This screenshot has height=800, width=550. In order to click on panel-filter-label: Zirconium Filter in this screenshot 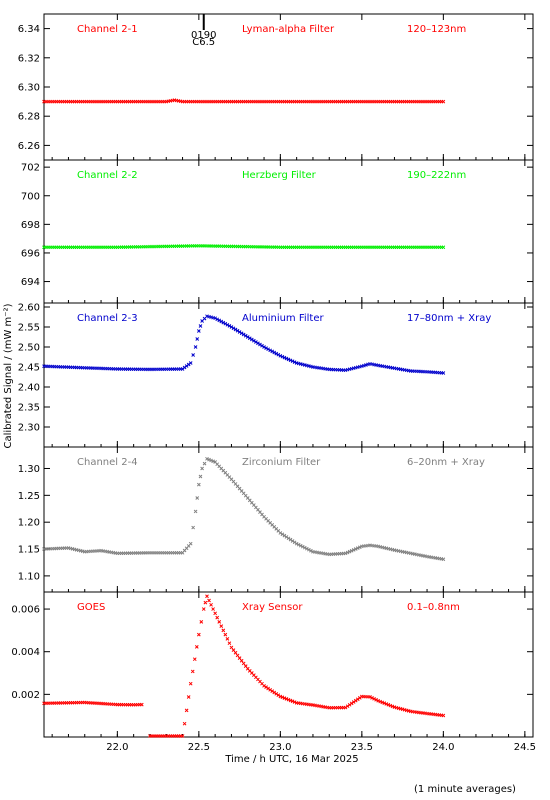, I will do `click(281, 462)`.